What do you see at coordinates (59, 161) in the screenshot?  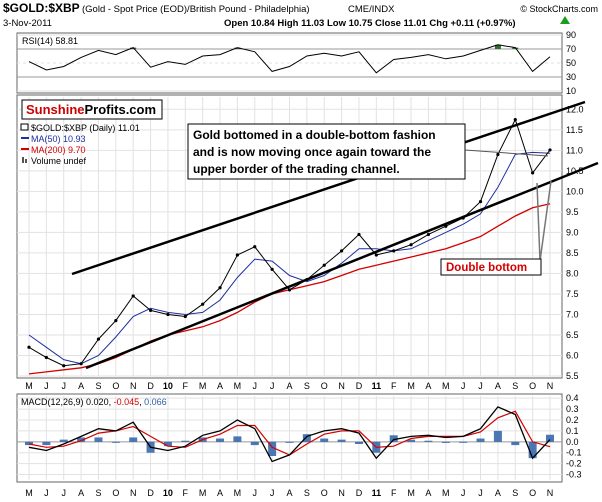 I see `legend-volume: Volume undef` at bounding box center [59, 161].